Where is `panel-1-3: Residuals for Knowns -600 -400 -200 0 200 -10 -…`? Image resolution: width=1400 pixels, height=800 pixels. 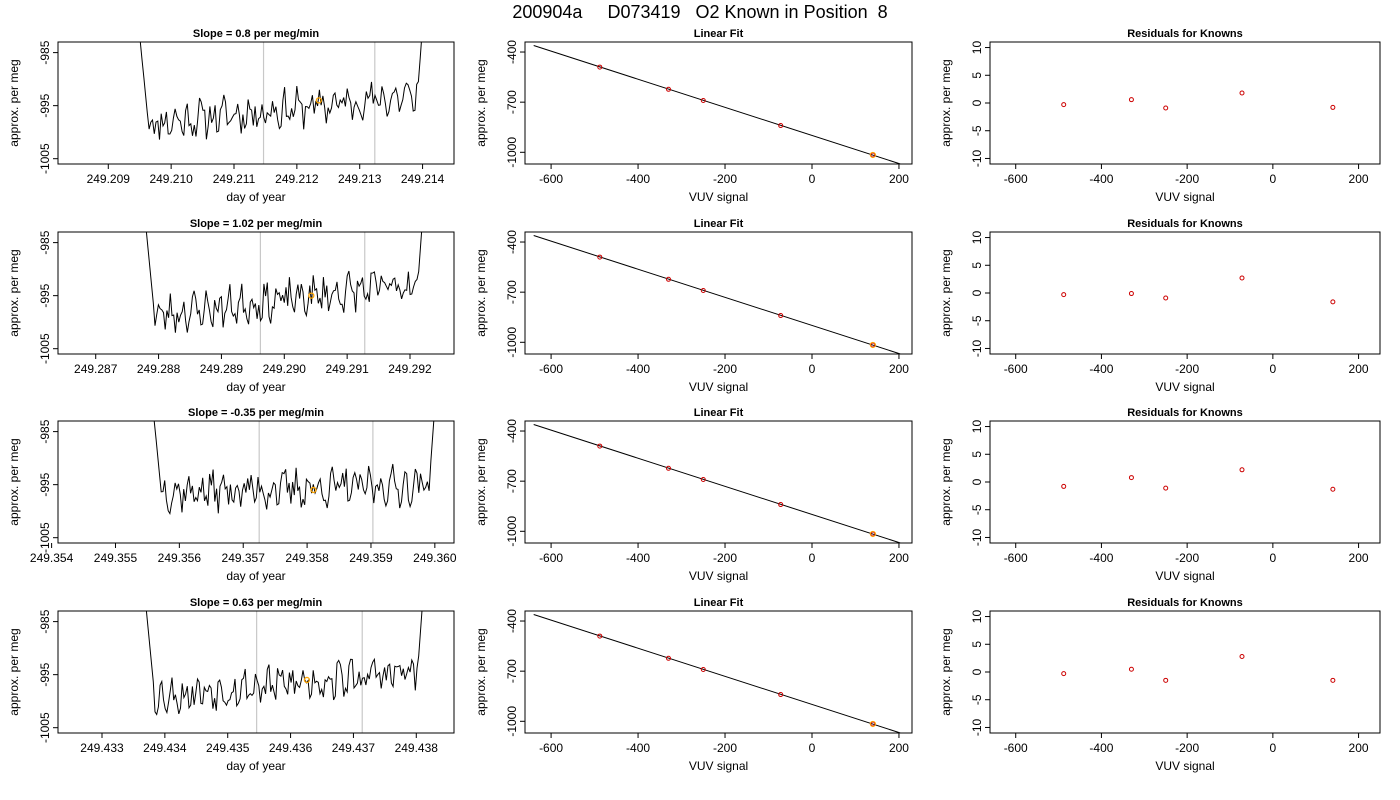
panel-1-3: Residuals for Knowns -600 -400 -200 0 200 -10 -… is located at coordinates (1160, 116).